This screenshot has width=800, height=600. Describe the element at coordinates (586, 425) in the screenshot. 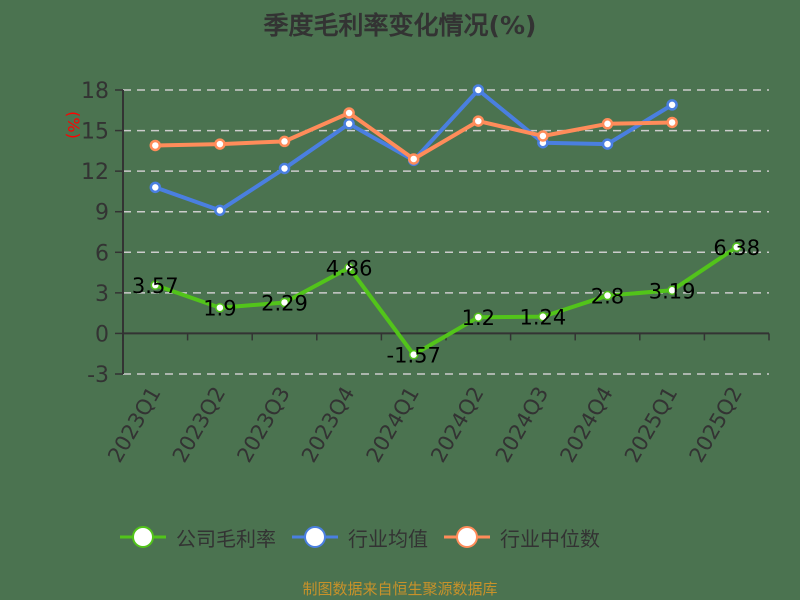

I see `x-tick-label: 2024Q4` at that location.